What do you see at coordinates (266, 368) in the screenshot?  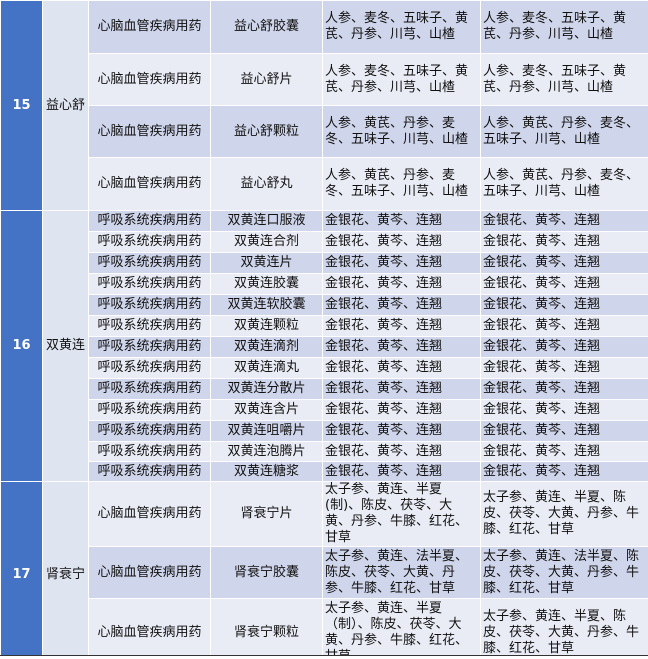 I see `product-cell: 双黄连滴丸` at bounding box center [266, 368].